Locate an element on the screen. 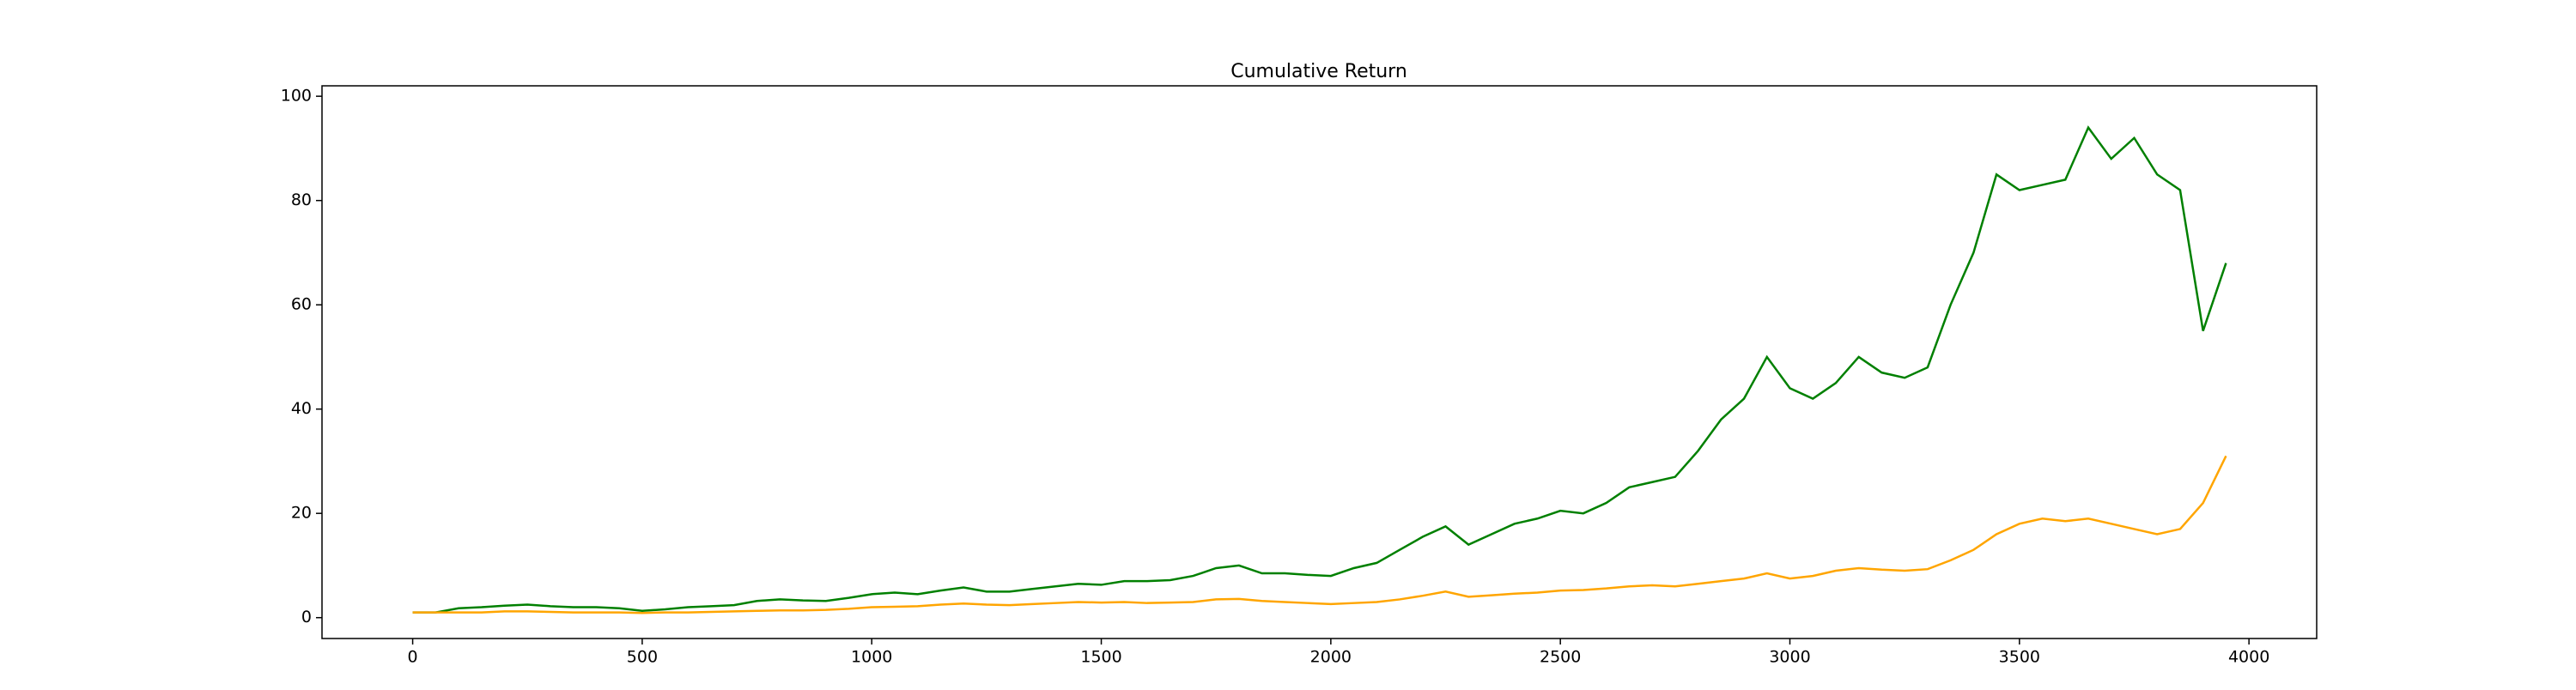  x-tick-label: 500 is located at coordinates (642, 657).